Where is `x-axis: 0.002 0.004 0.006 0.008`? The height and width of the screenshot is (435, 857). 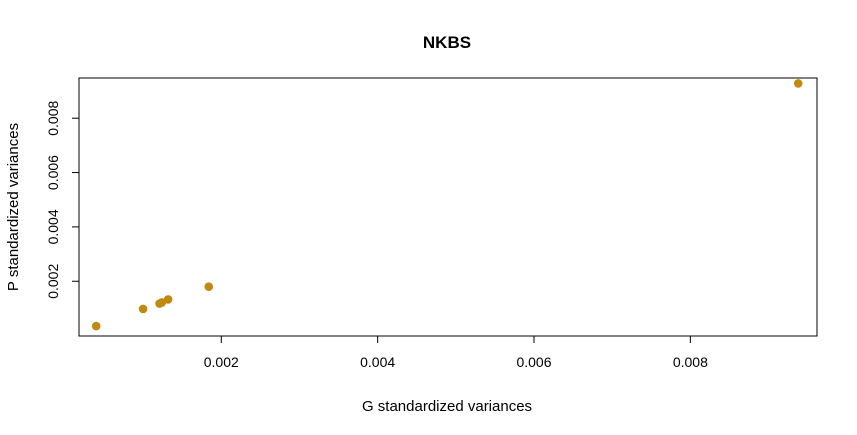 x-axis: 0.002 0.004 0.006 0.008 is located at coordinates (456, 352).